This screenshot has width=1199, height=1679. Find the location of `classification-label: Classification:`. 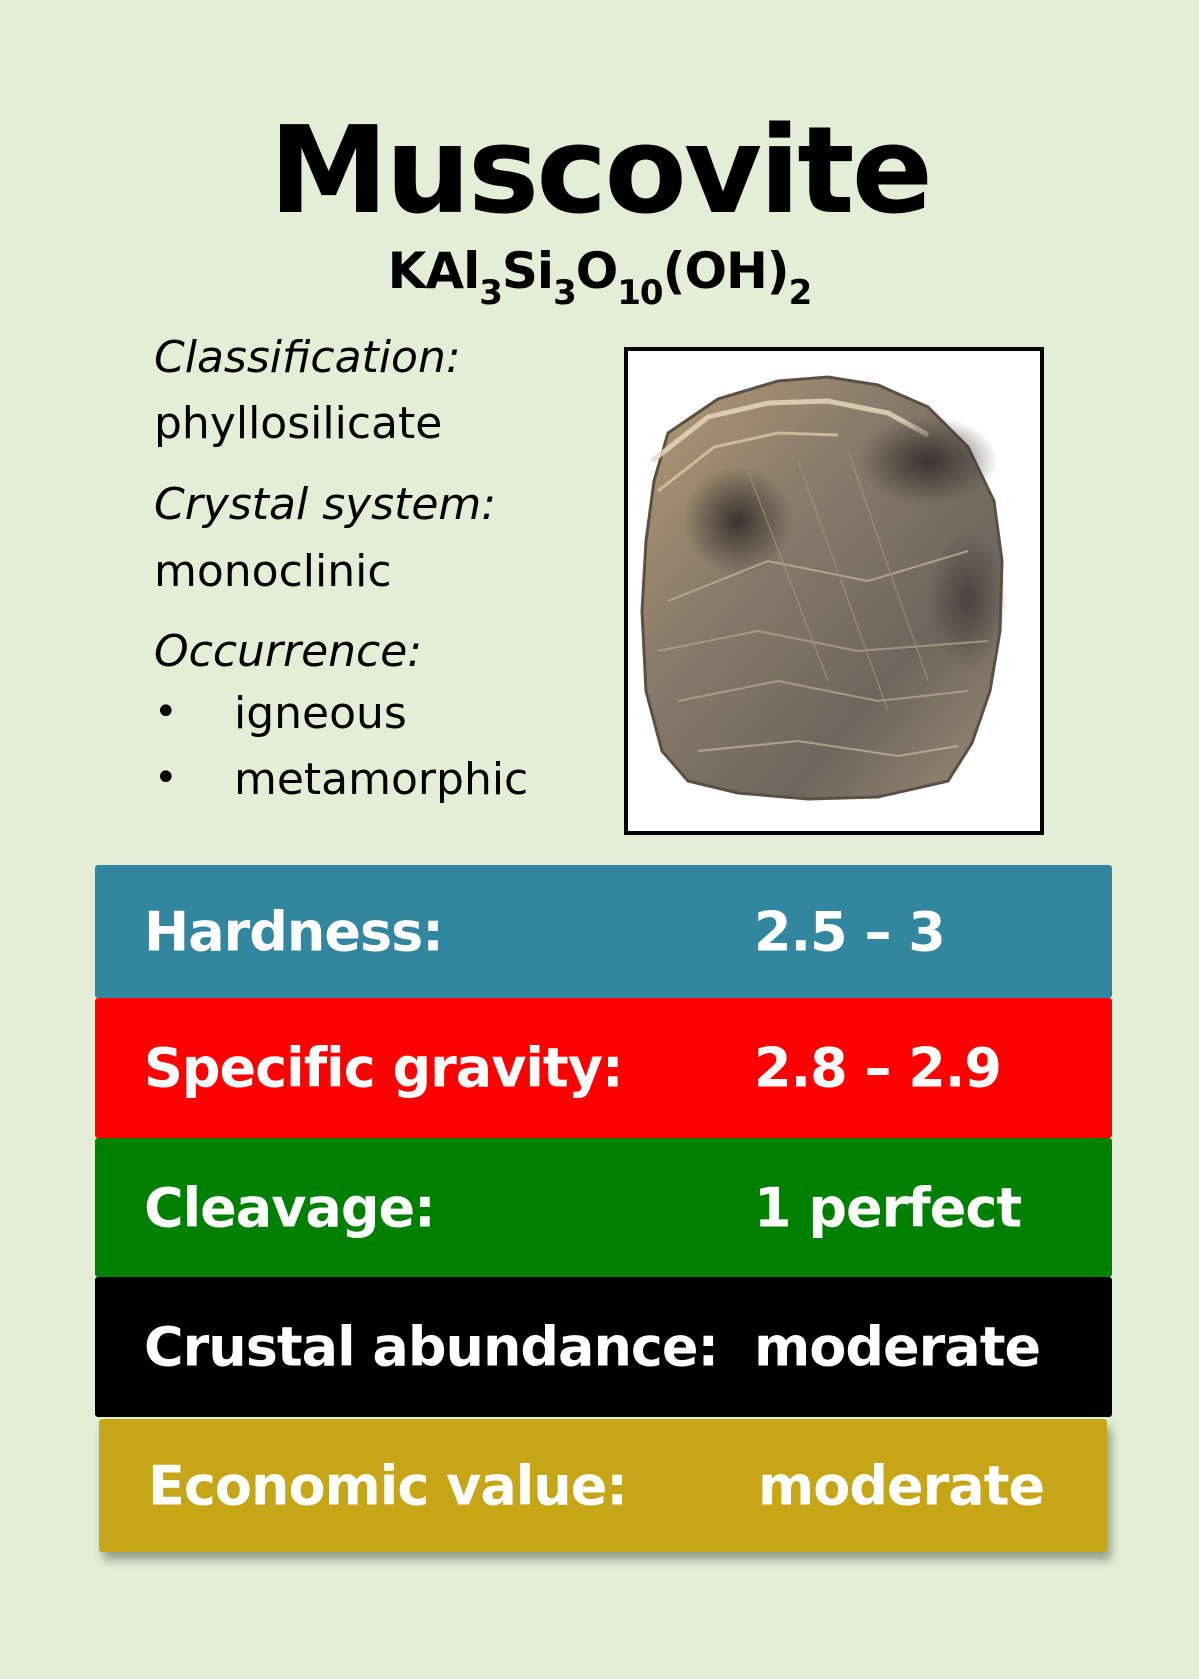

classification-label: Classification: is located at coordinates (307, 357).